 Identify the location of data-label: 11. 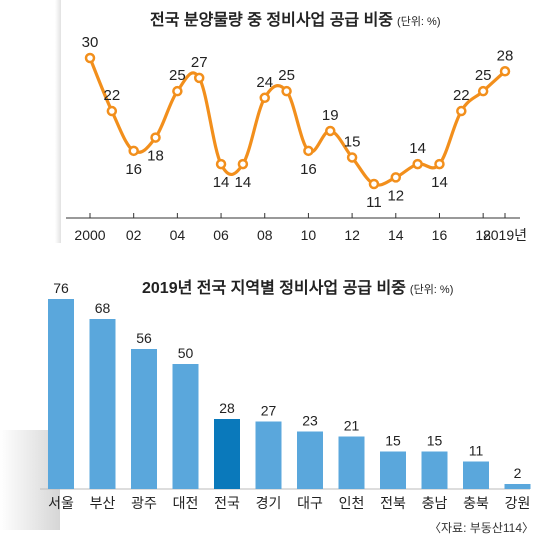
(374, 202).